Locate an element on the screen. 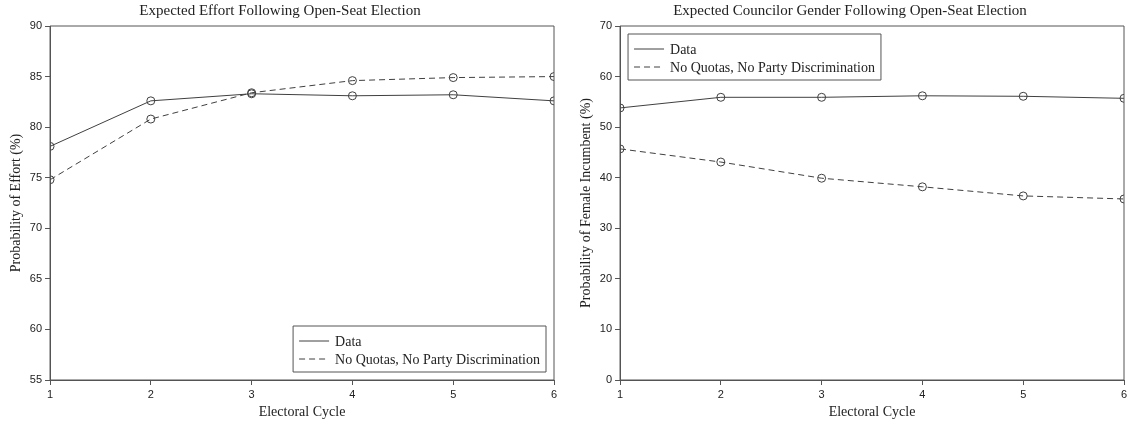 This screenshot has height=423, width=1140. y-tick-label: 65 is located at coordinates (36, 277).